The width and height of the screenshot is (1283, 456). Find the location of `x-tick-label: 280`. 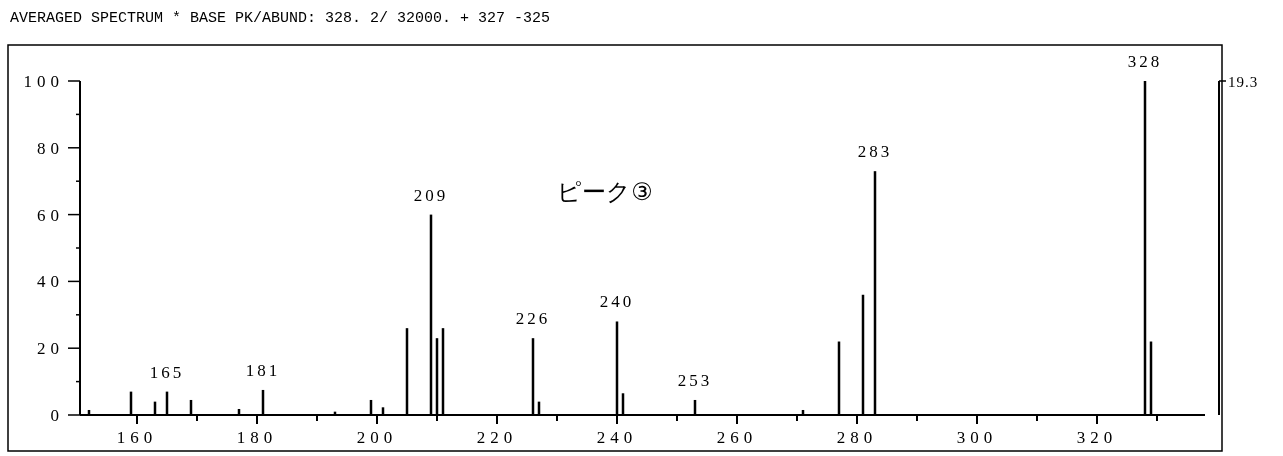

x-tick-label: 280 is located at coordinates (857, 437).